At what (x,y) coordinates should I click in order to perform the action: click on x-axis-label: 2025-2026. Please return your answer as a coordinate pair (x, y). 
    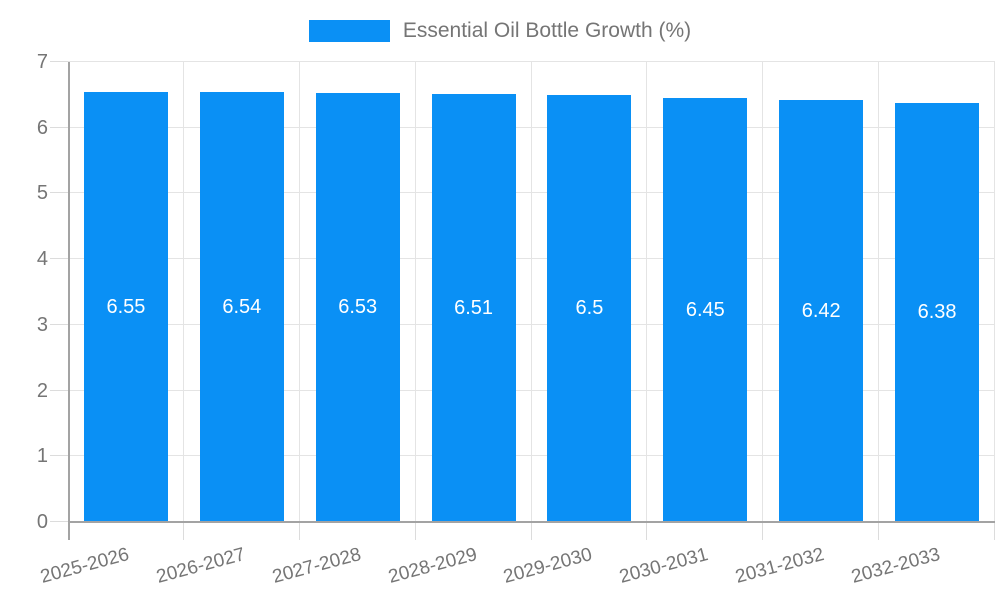
    Looking at the image, I should click on (85, 566).